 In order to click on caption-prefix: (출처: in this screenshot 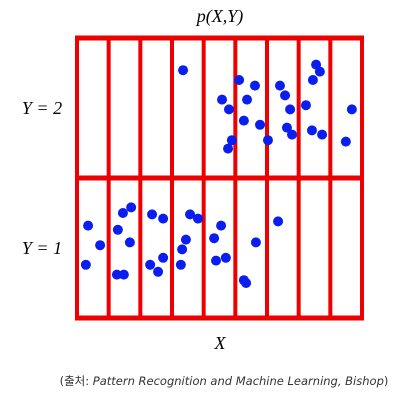, I will do `click(76, 381)`.